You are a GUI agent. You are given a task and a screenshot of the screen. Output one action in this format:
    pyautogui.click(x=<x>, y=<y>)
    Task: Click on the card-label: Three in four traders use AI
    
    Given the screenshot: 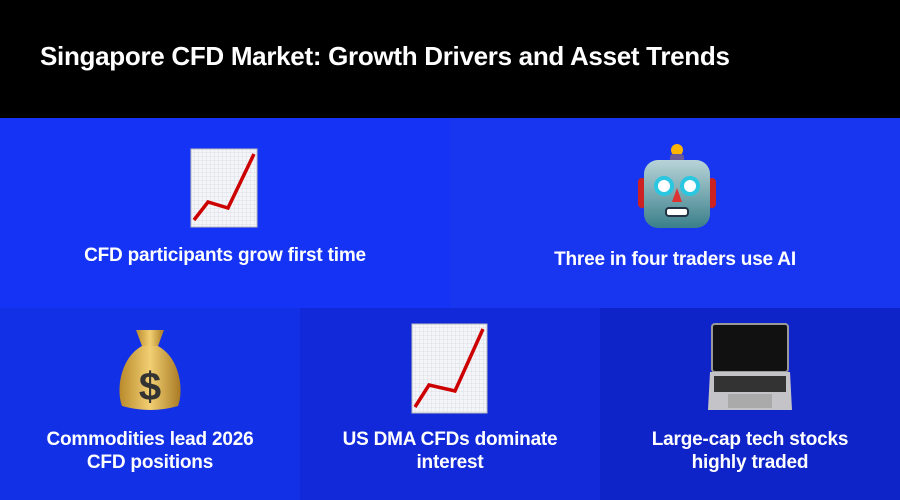 What is the action you would take?
    pyautogui.click(x=675, y=259)
    